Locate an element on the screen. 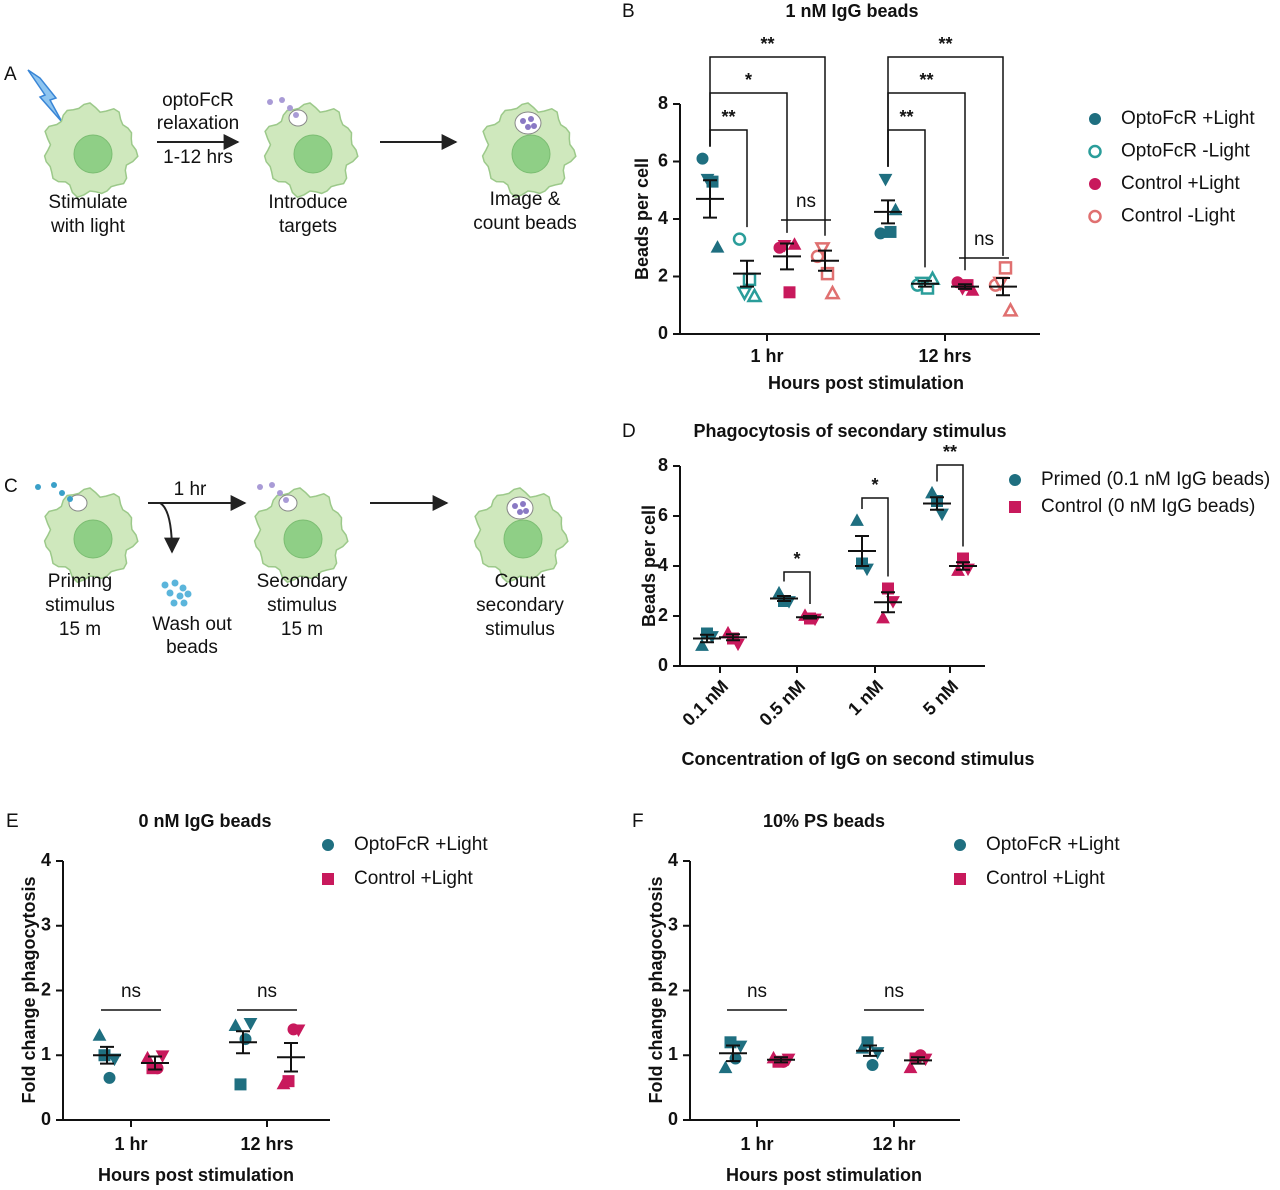 This screenshot has height=1190, width=1280. diagram-label: beads is located at coordinates (192, 647).